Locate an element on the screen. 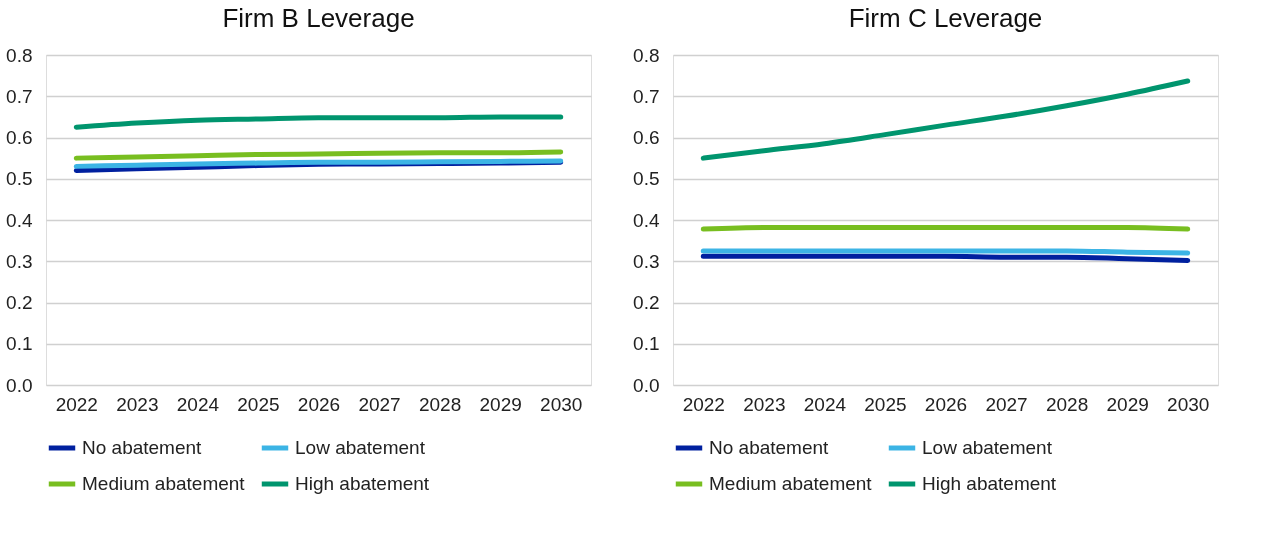 Image resolution: width=1282 pixels, height=533 pixels. chart-title: Firm C Leverage is located at coordinates (945, 18).